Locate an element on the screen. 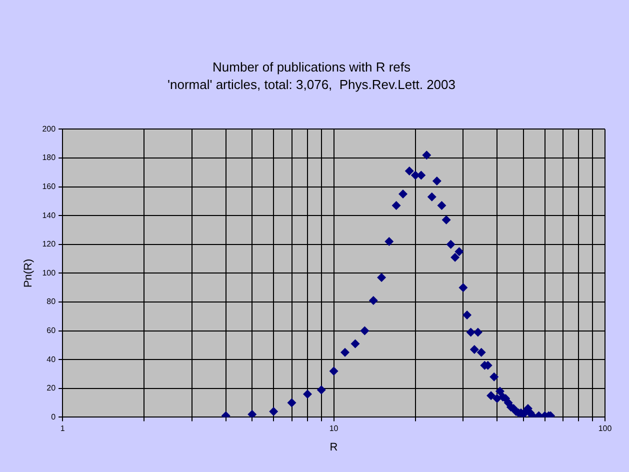 Image resolution: width=629 pixels, height=472 pixels. y-tick-label: 60 is located at coordinates (51, 331).